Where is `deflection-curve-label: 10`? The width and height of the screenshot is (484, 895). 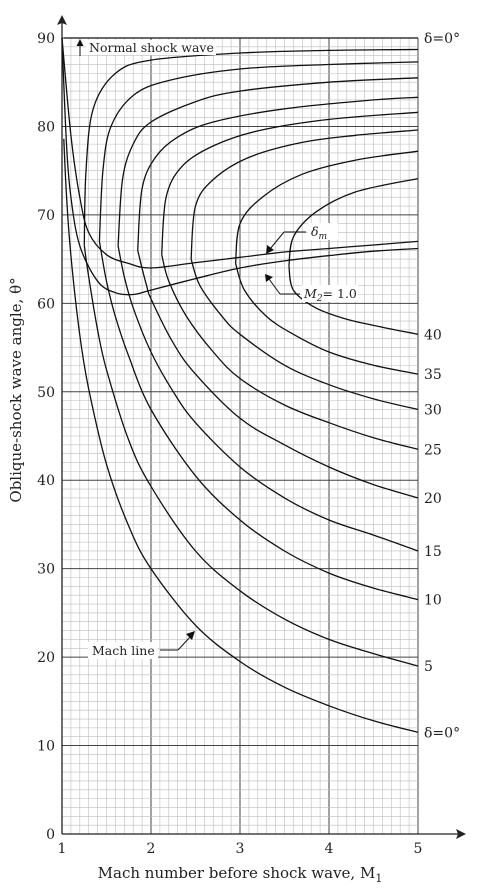 deflection-curve-label: 10 is located at coordinates (433, 601).